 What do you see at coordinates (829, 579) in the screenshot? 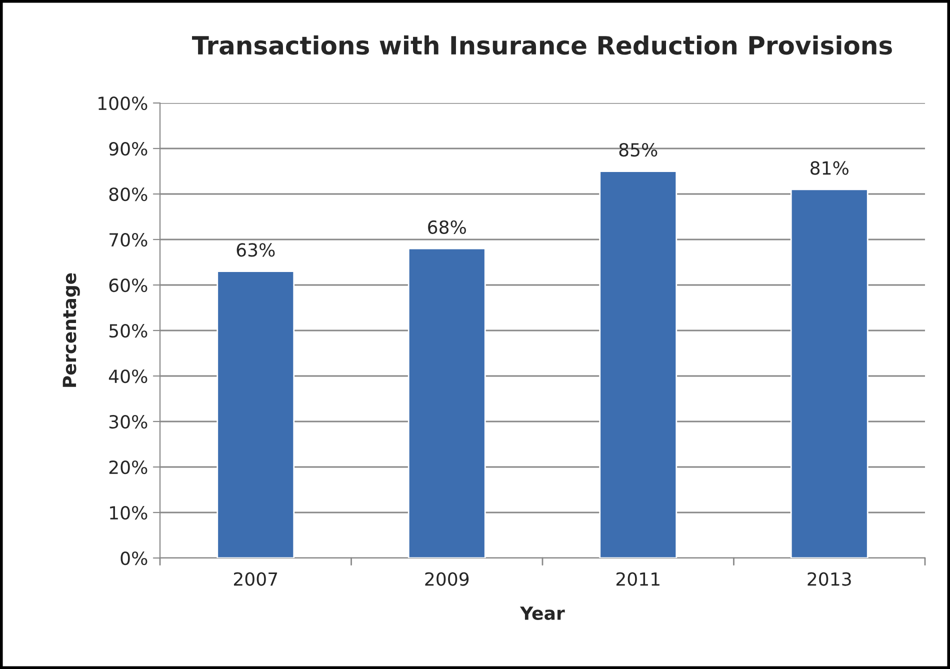
I see `x-tick-label: 2013` at bounding box center [829, 579].